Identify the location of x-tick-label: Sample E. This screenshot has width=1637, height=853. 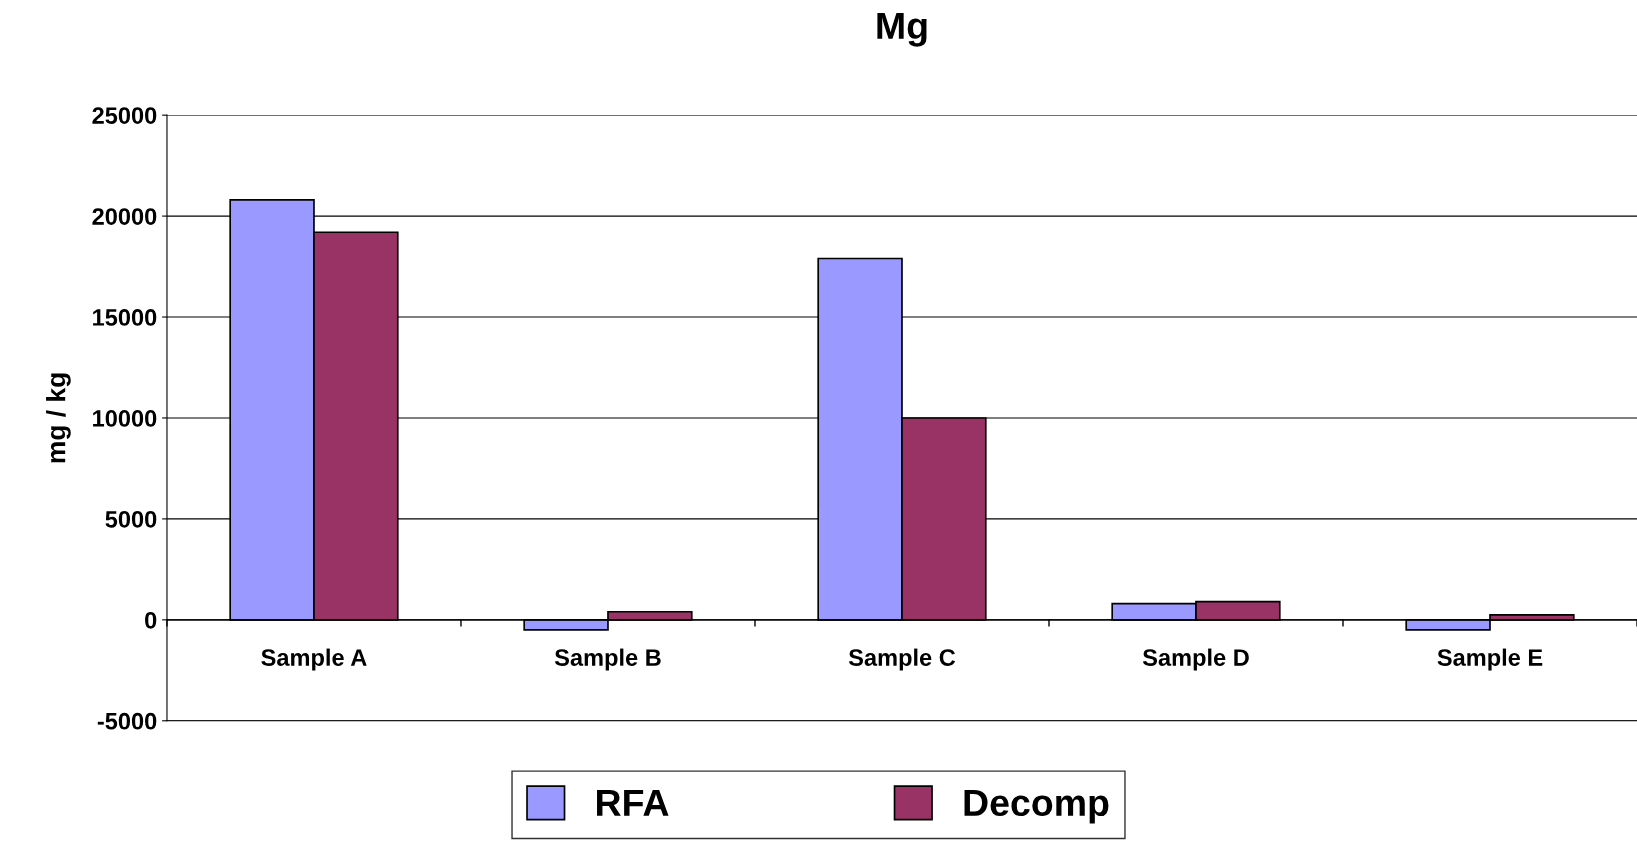
(1490, 659).